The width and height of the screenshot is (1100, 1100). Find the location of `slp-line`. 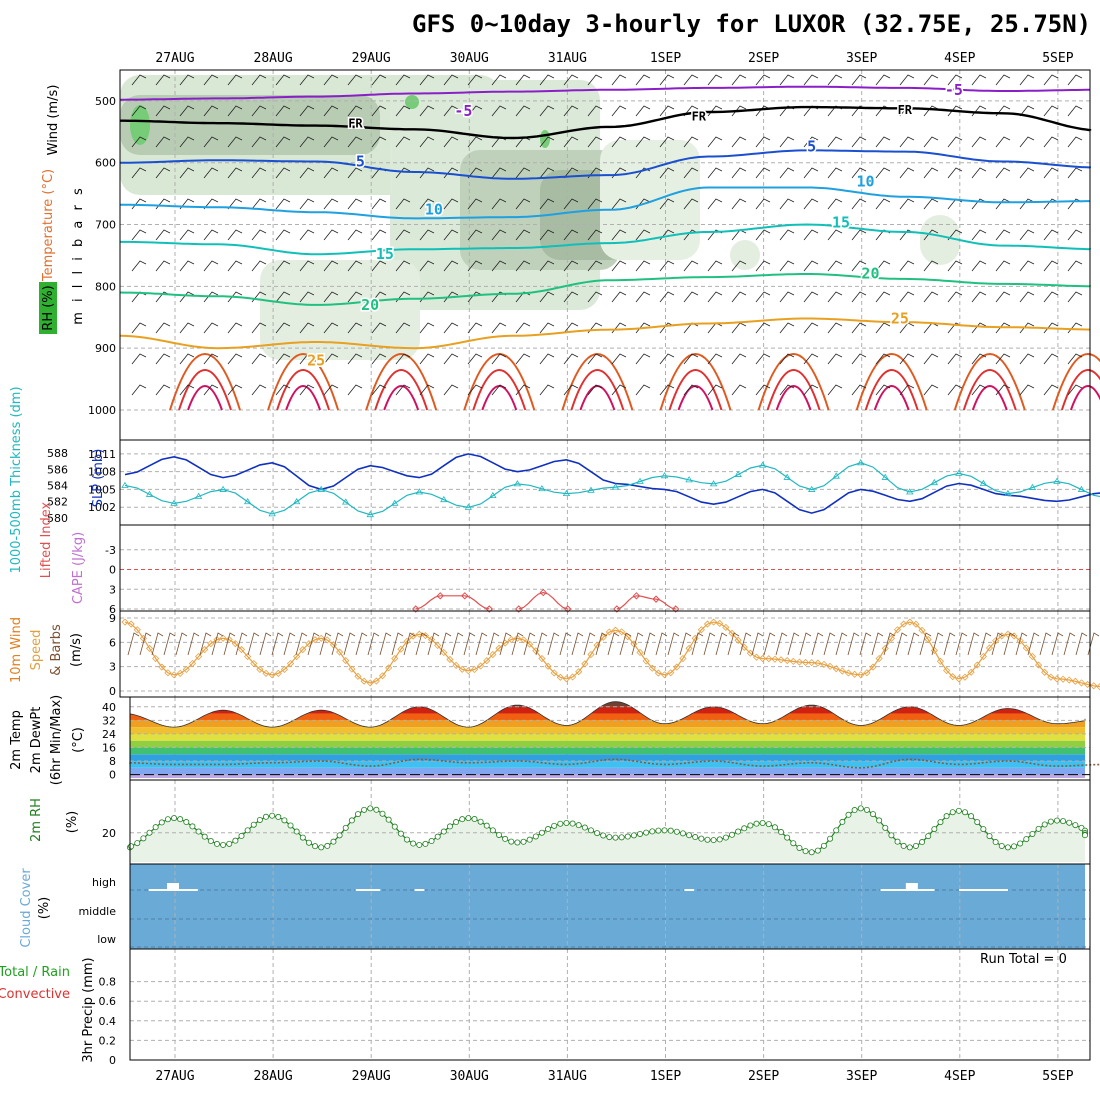

slp-line is located at coordinates (612, 483).